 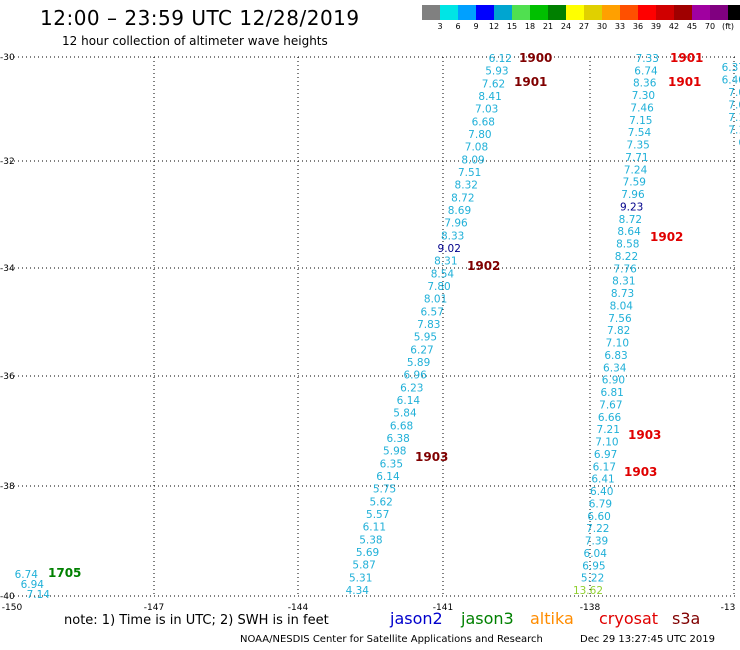 What do you see at coordinates (638, 26) in the screenshot?
I see `legend-label: 36` at bounding box center [638, 26].